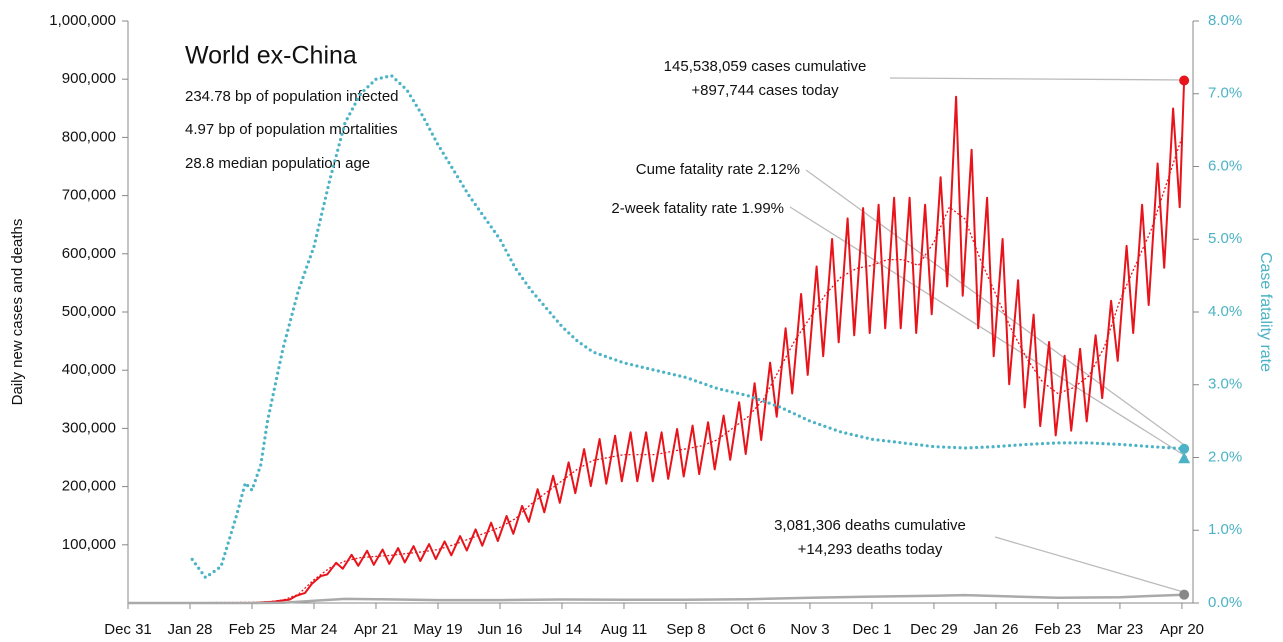  Describe the element at coordinates (871, 629) in the screenshot. I see `x-tick-label: Dec 1` at that location.